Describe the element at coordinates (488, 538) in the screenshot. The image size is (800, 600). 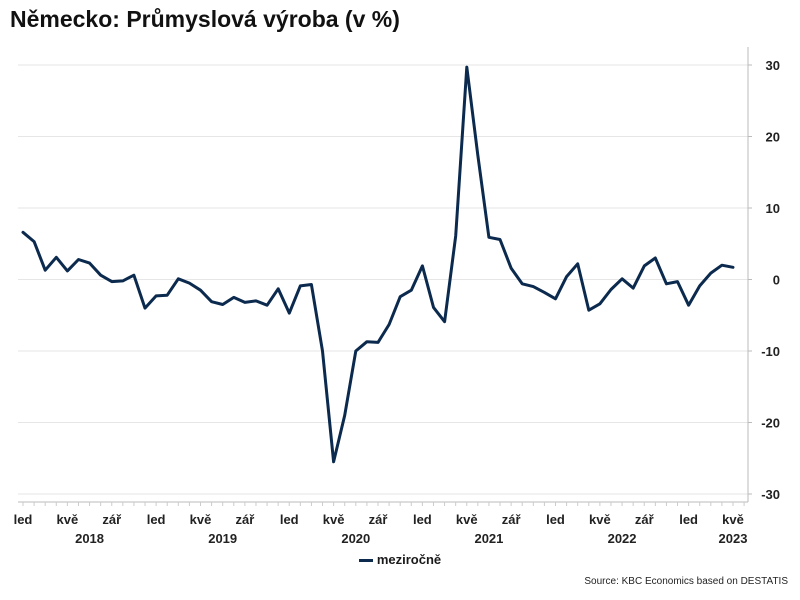
I see `x-year-label: 2021` at that location.